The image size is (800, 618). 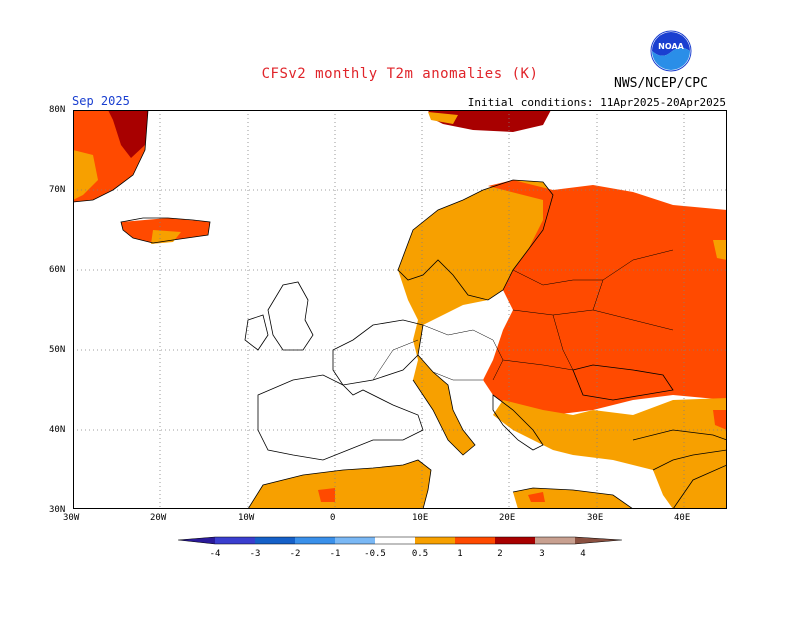 What do you see at coordinates (541, 554) in the screenshot?
I see `legend-label: 3` at bounding box center [541, 554].